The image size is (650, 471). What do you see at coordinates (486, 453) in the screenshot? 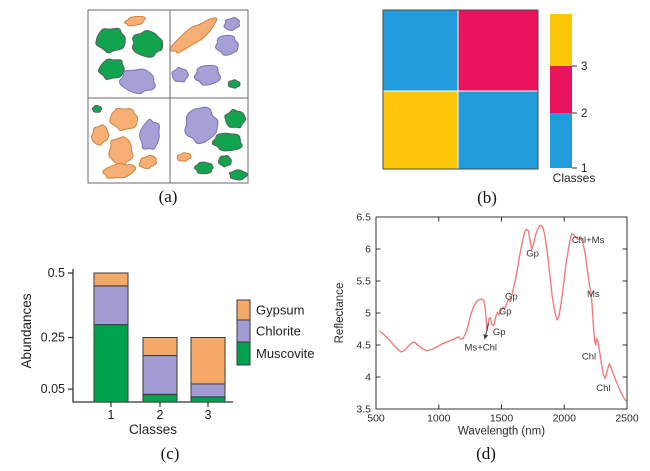
I see `caption-d: (d)` at bounding box center [486, 453].